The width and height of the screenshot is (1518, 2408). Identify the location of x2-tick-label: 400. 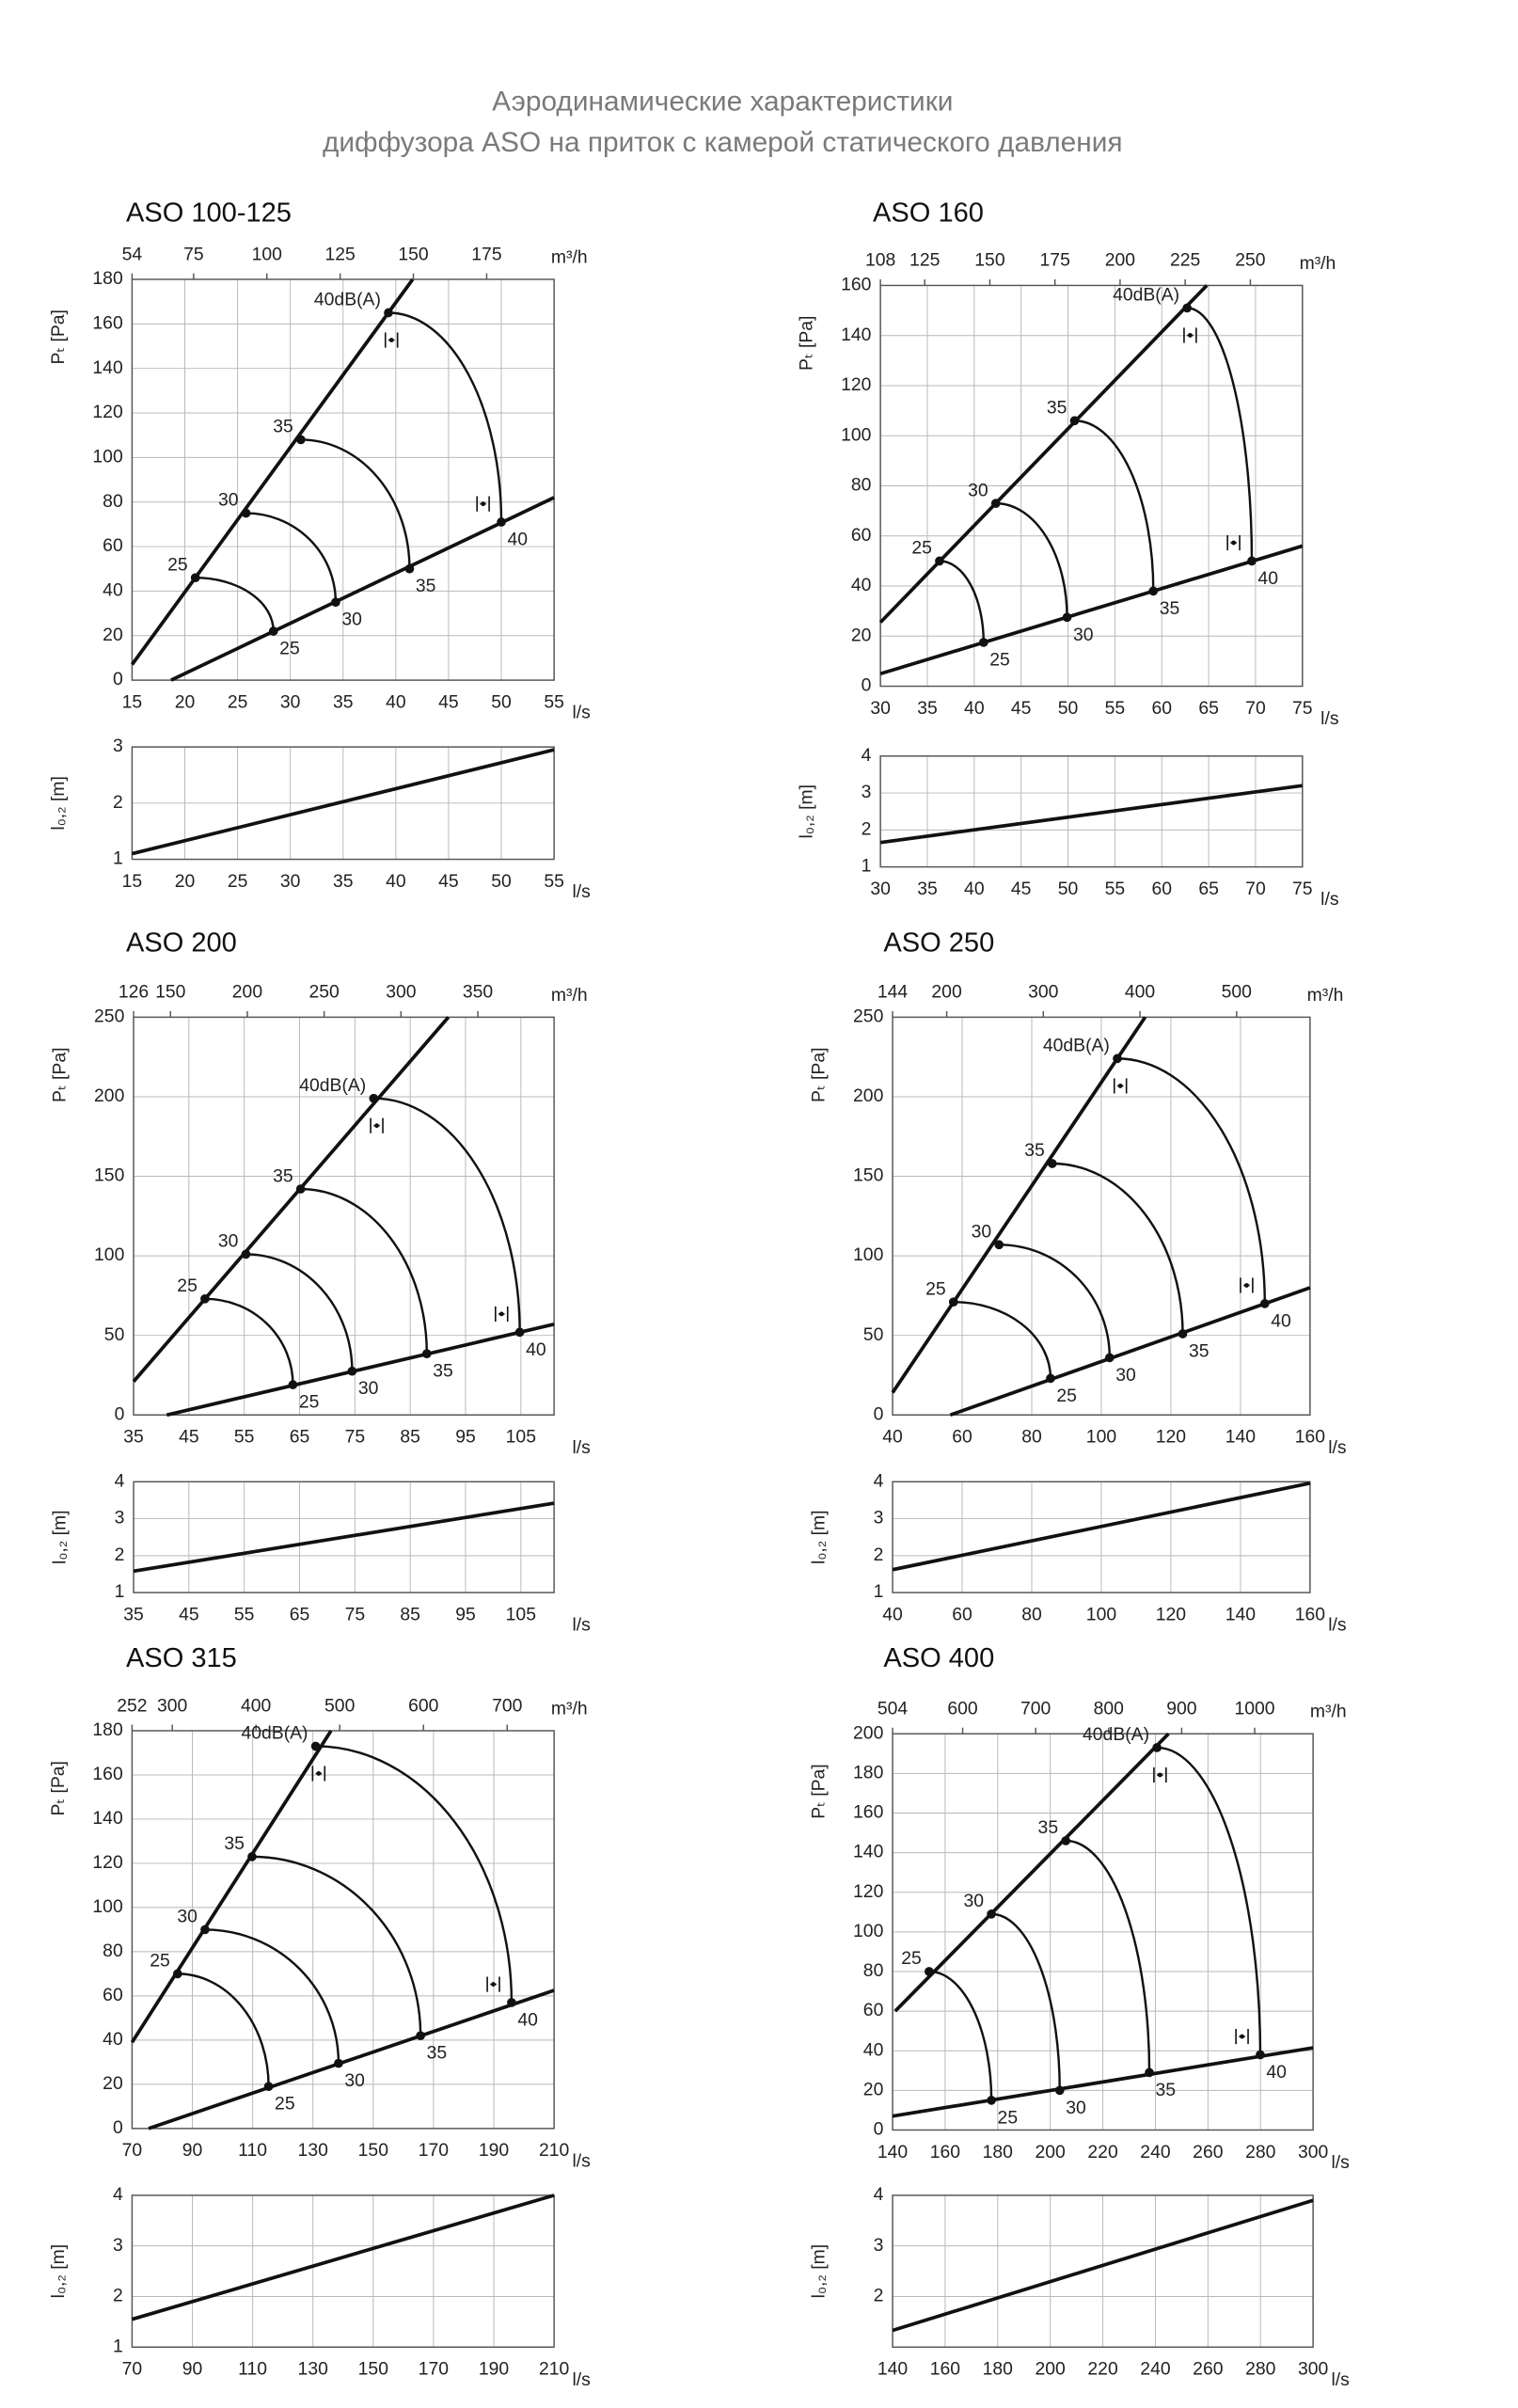
(257, 1706).